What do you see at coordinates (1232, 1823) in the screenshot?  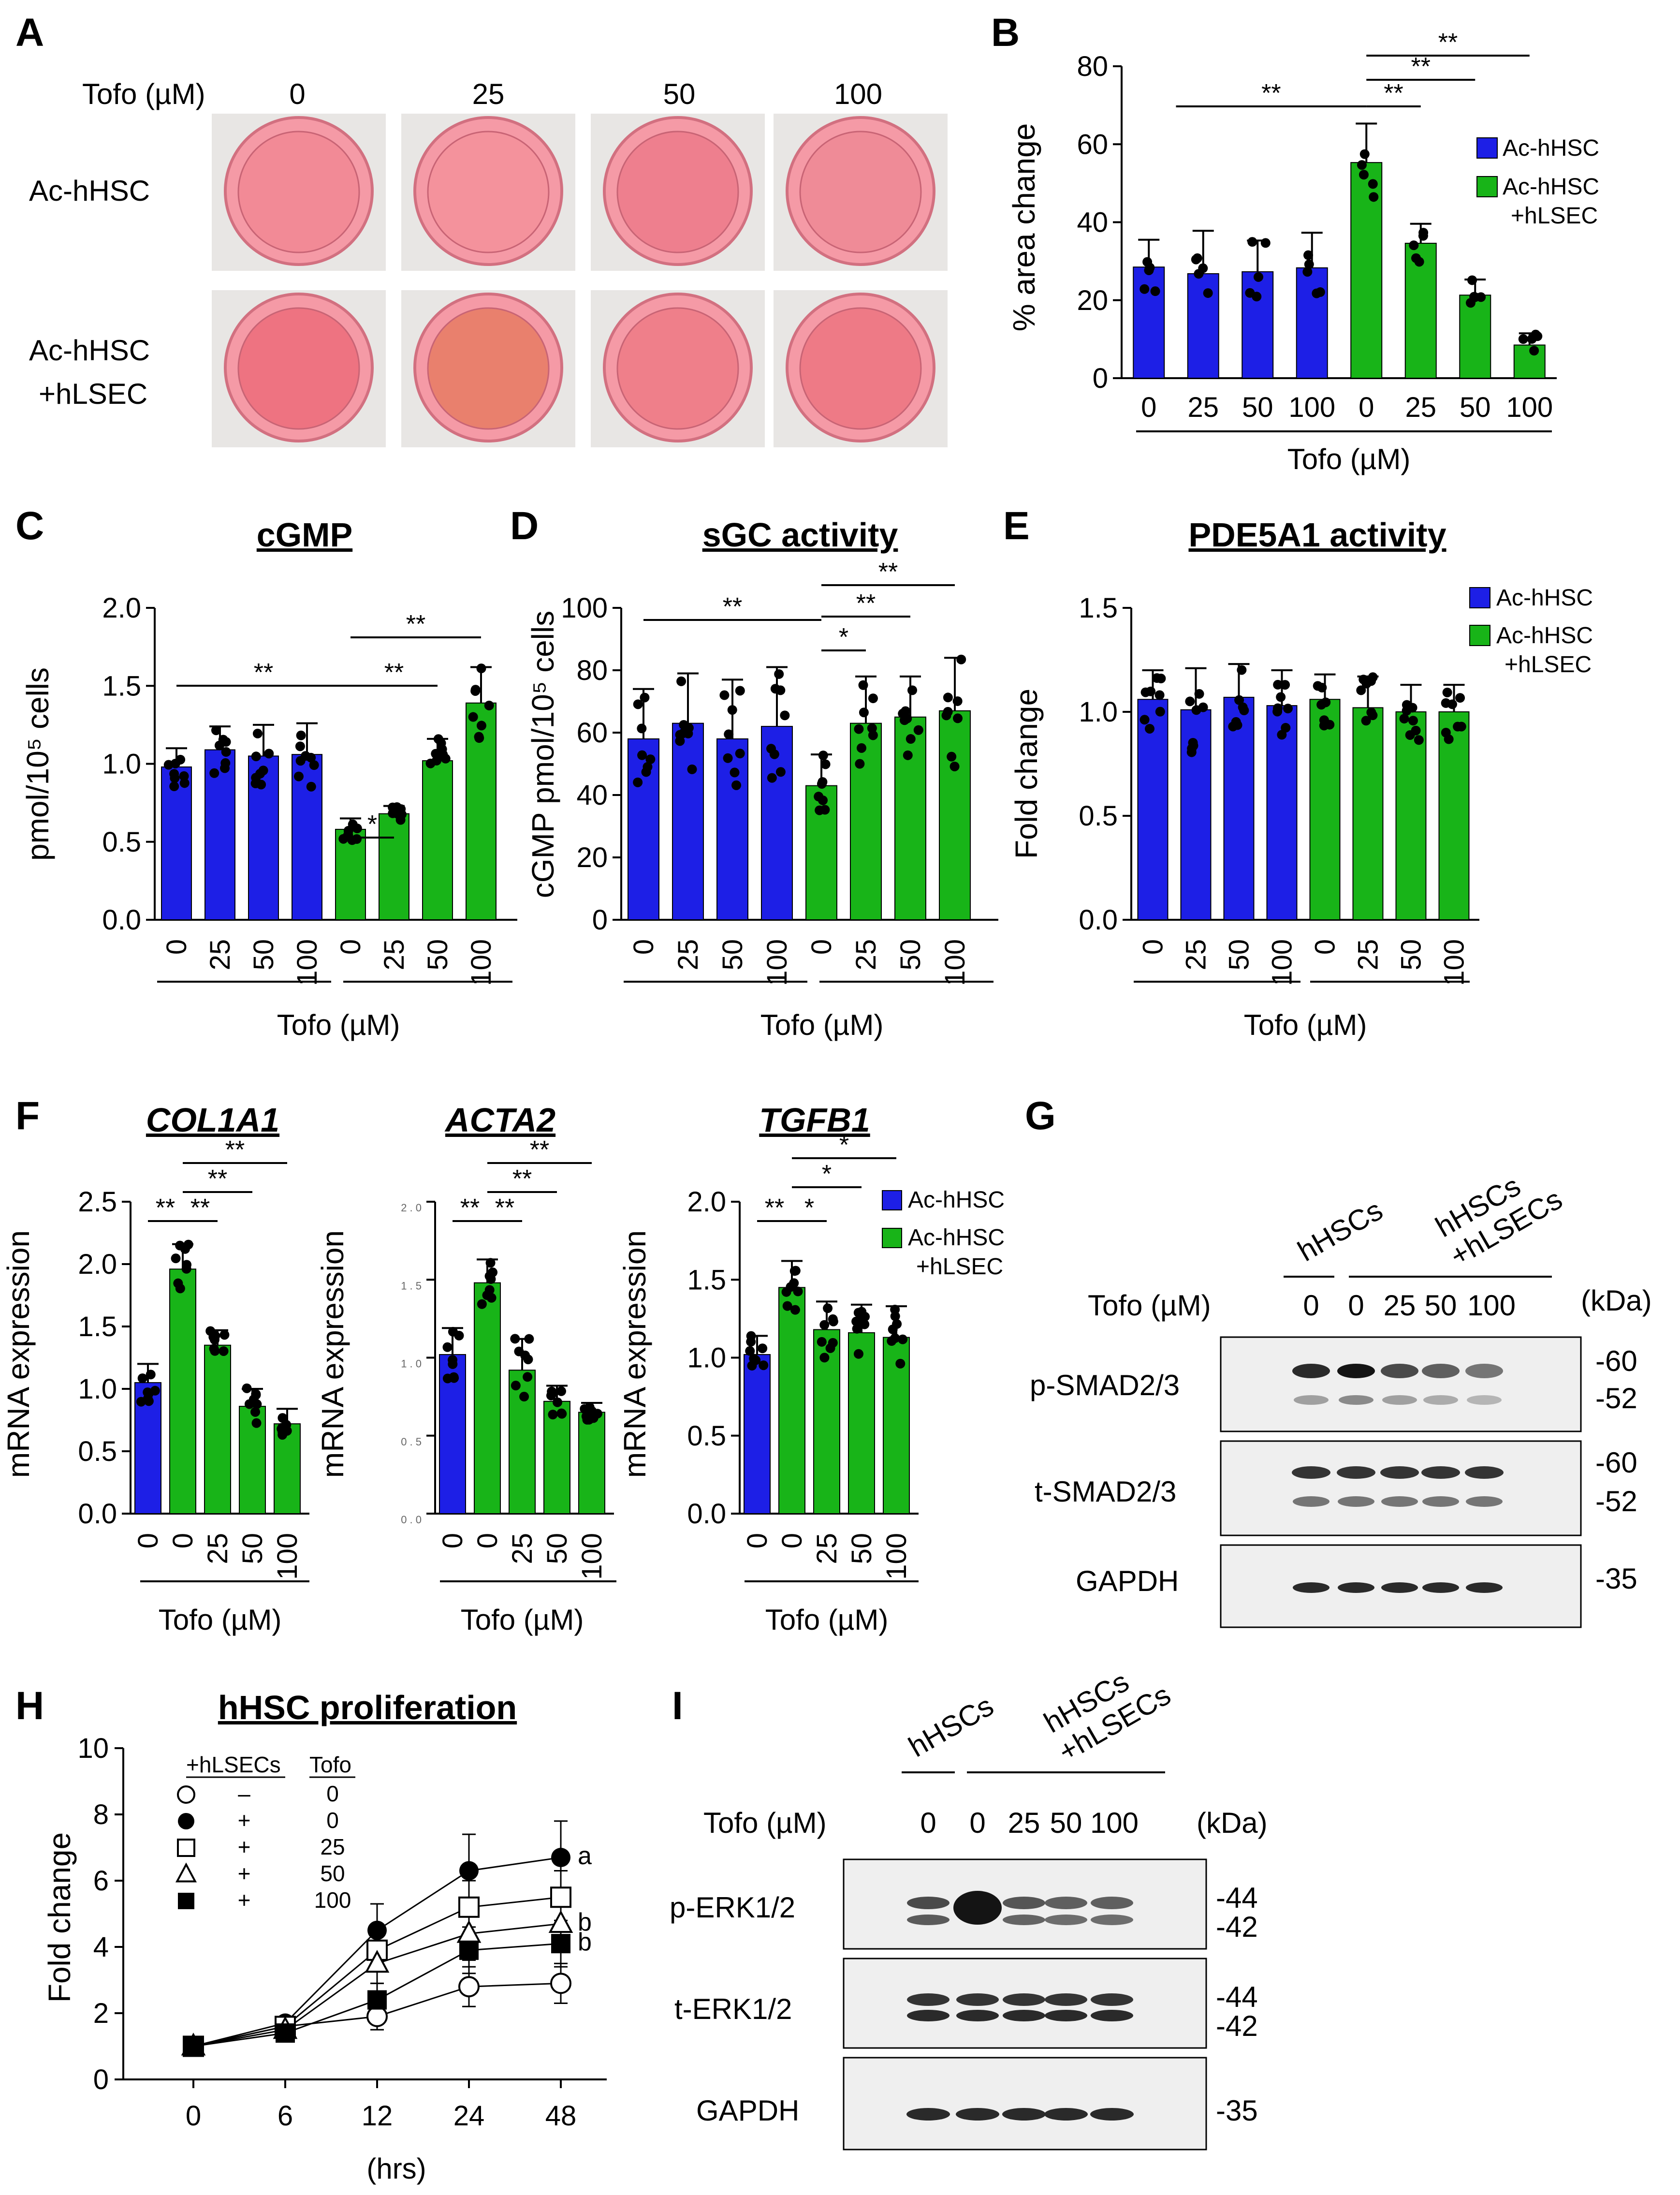 I see `panel-i-kda-label: (kDa)` at bounding box center [1232, 1823].